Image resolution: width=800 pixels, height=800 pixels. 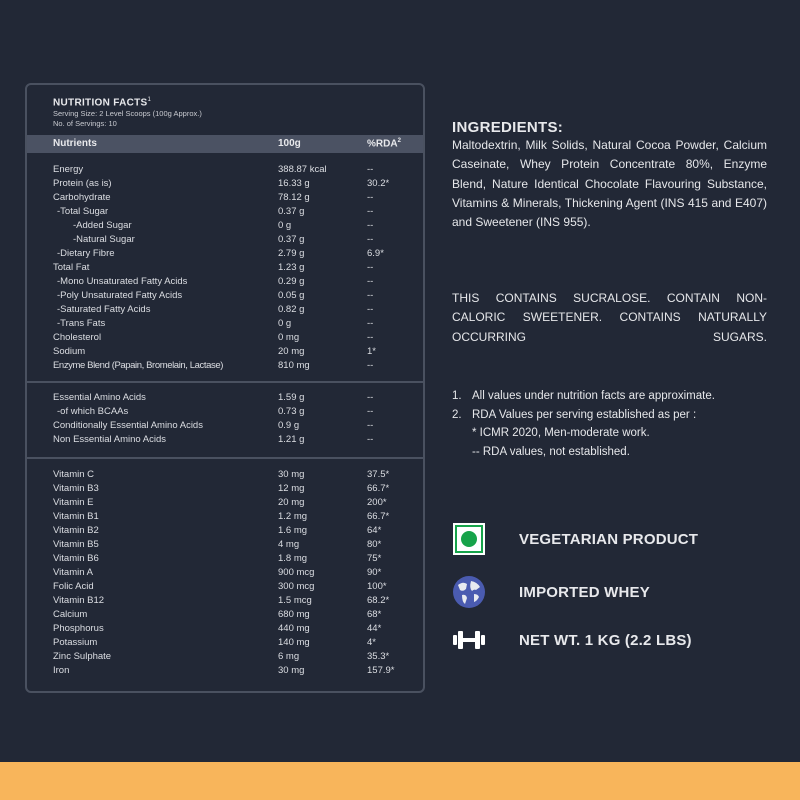 What do you see at coordinates (75, 642) in the screenshot?
I see `nutrient-name: Potassium` at bounding box center [75, 642].